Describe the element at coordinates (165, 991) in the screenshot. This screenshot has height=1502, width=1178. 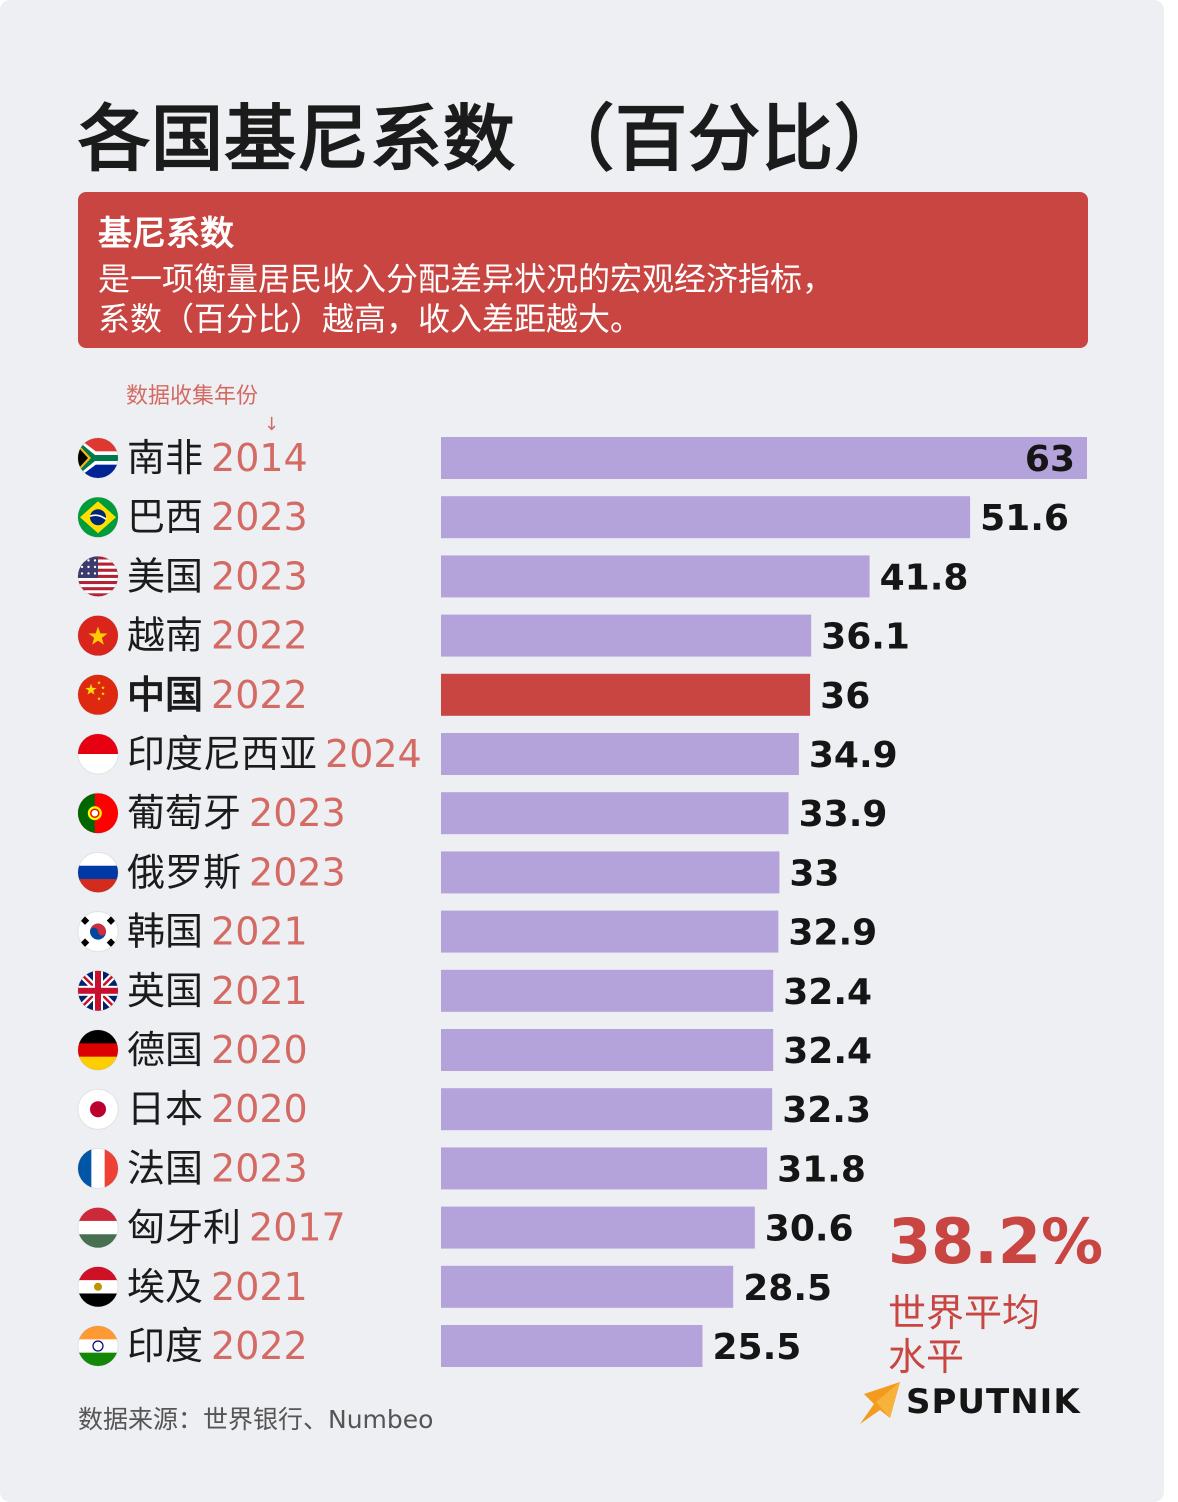
I see `country-name: 英国` at that location.